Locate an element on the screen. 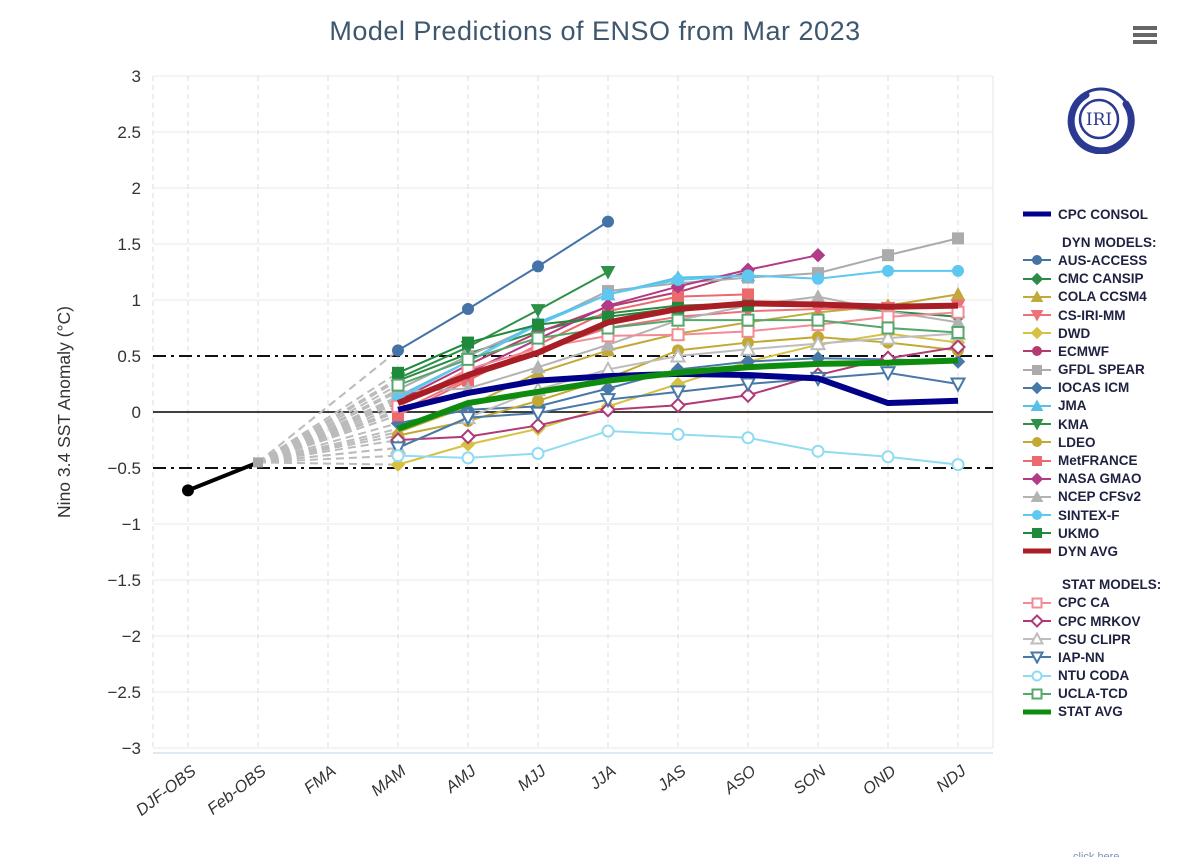  y-tick-label: 2 is located at coordinates (136, 188).